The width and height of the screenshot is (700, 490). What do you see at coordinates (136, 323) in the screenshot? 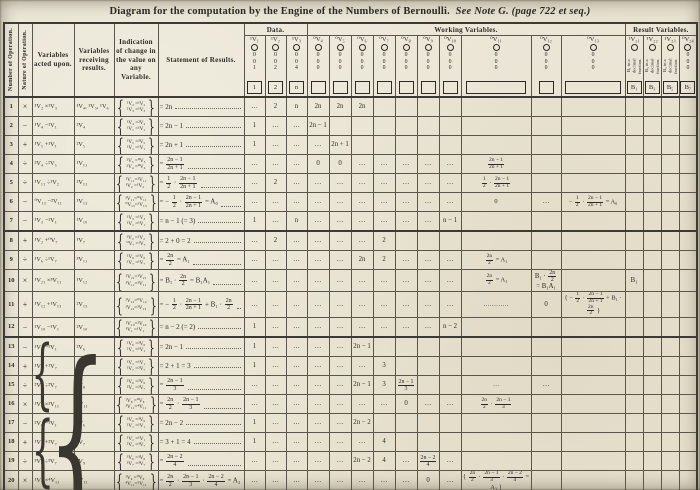
I see `indication-line: ¹V₁₀=²V₁₀` at bounding box center [136, 323].